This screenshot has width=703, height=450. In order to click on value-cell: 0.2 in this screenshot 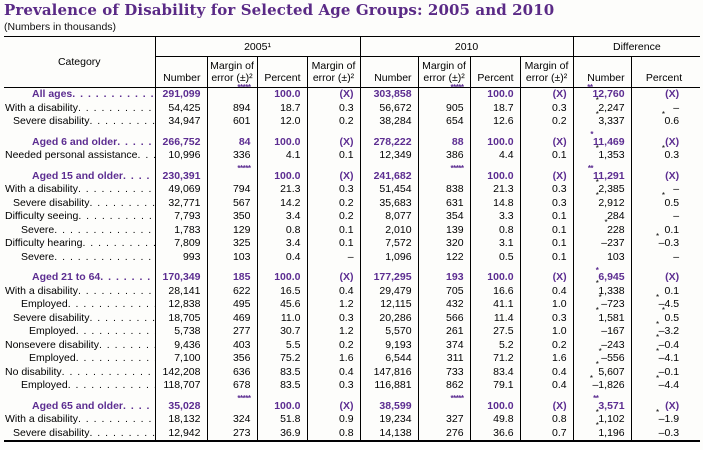, I will do `click(333, 345)`.